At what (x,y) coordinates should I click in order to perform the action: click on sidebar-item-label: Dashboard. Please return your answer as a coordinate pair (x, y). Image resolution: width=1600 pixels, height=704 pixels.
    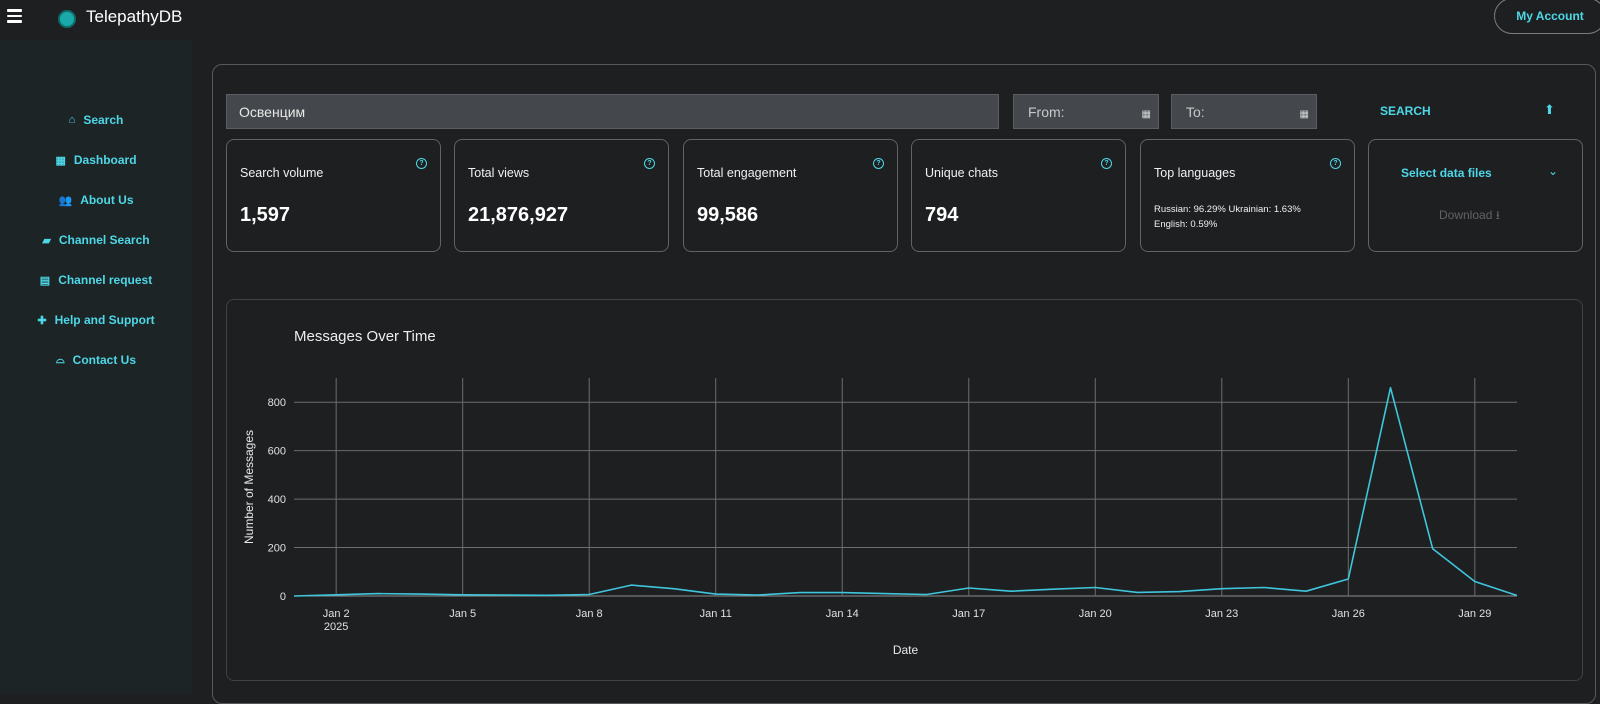
    Looking at the image, I should click on (105, 160).